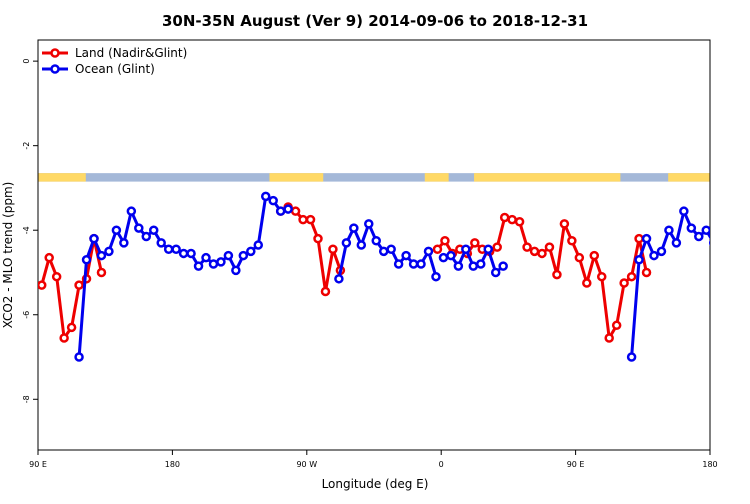 The width and height of the screenshot is (750, 504). I want to click on x-axis-label: Longitude (deg E), so click(375, 484).